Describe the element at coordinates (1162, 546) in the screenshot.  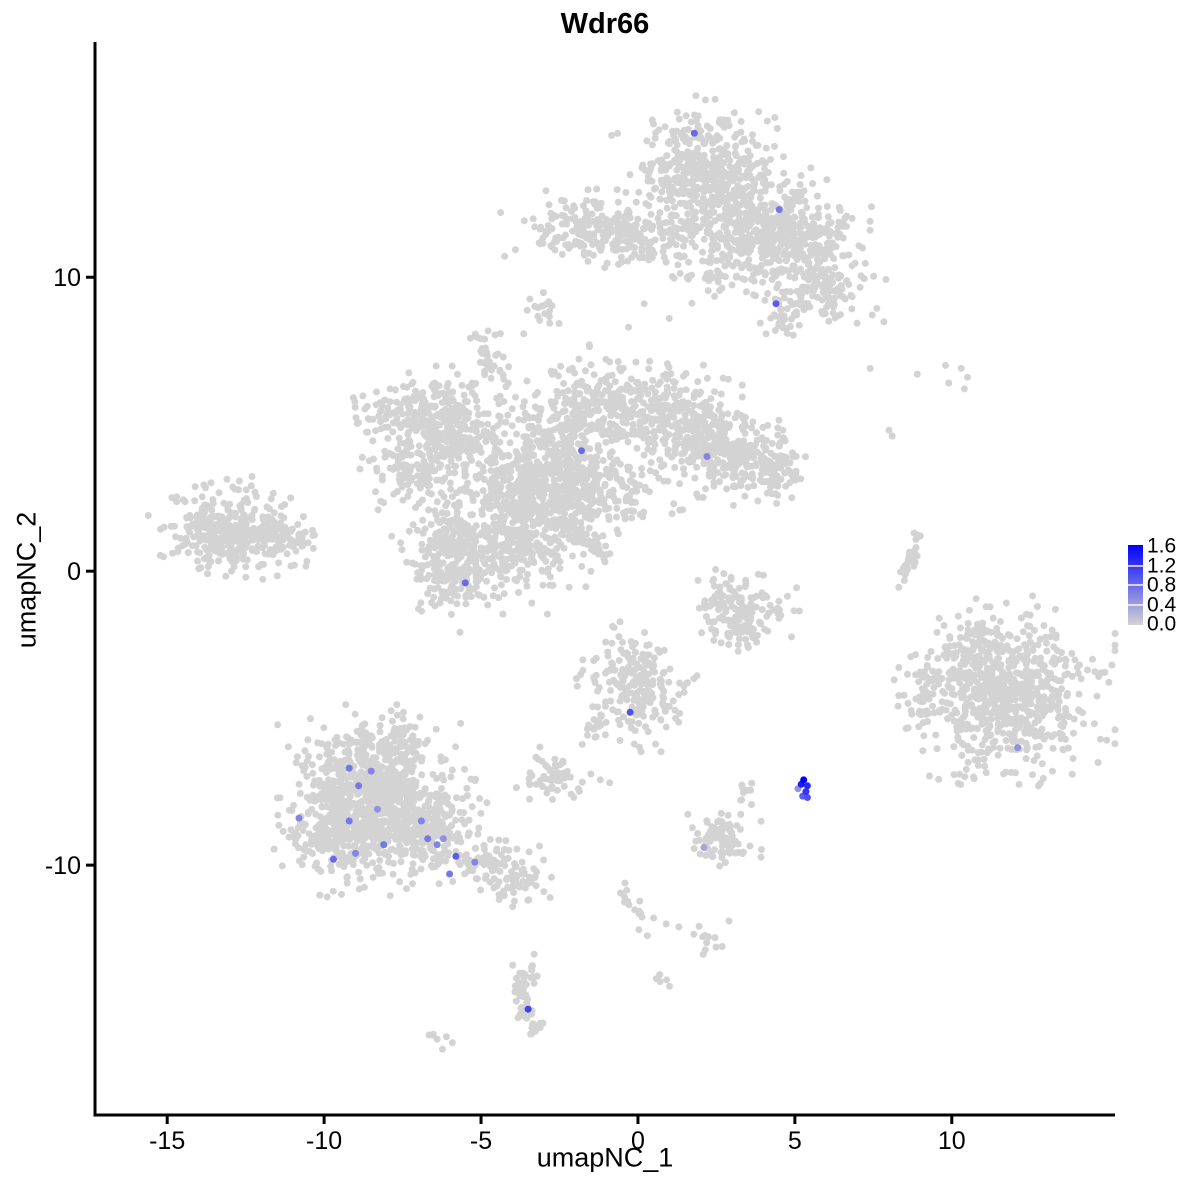
I see `colorbar-label: 1.6` at that location.